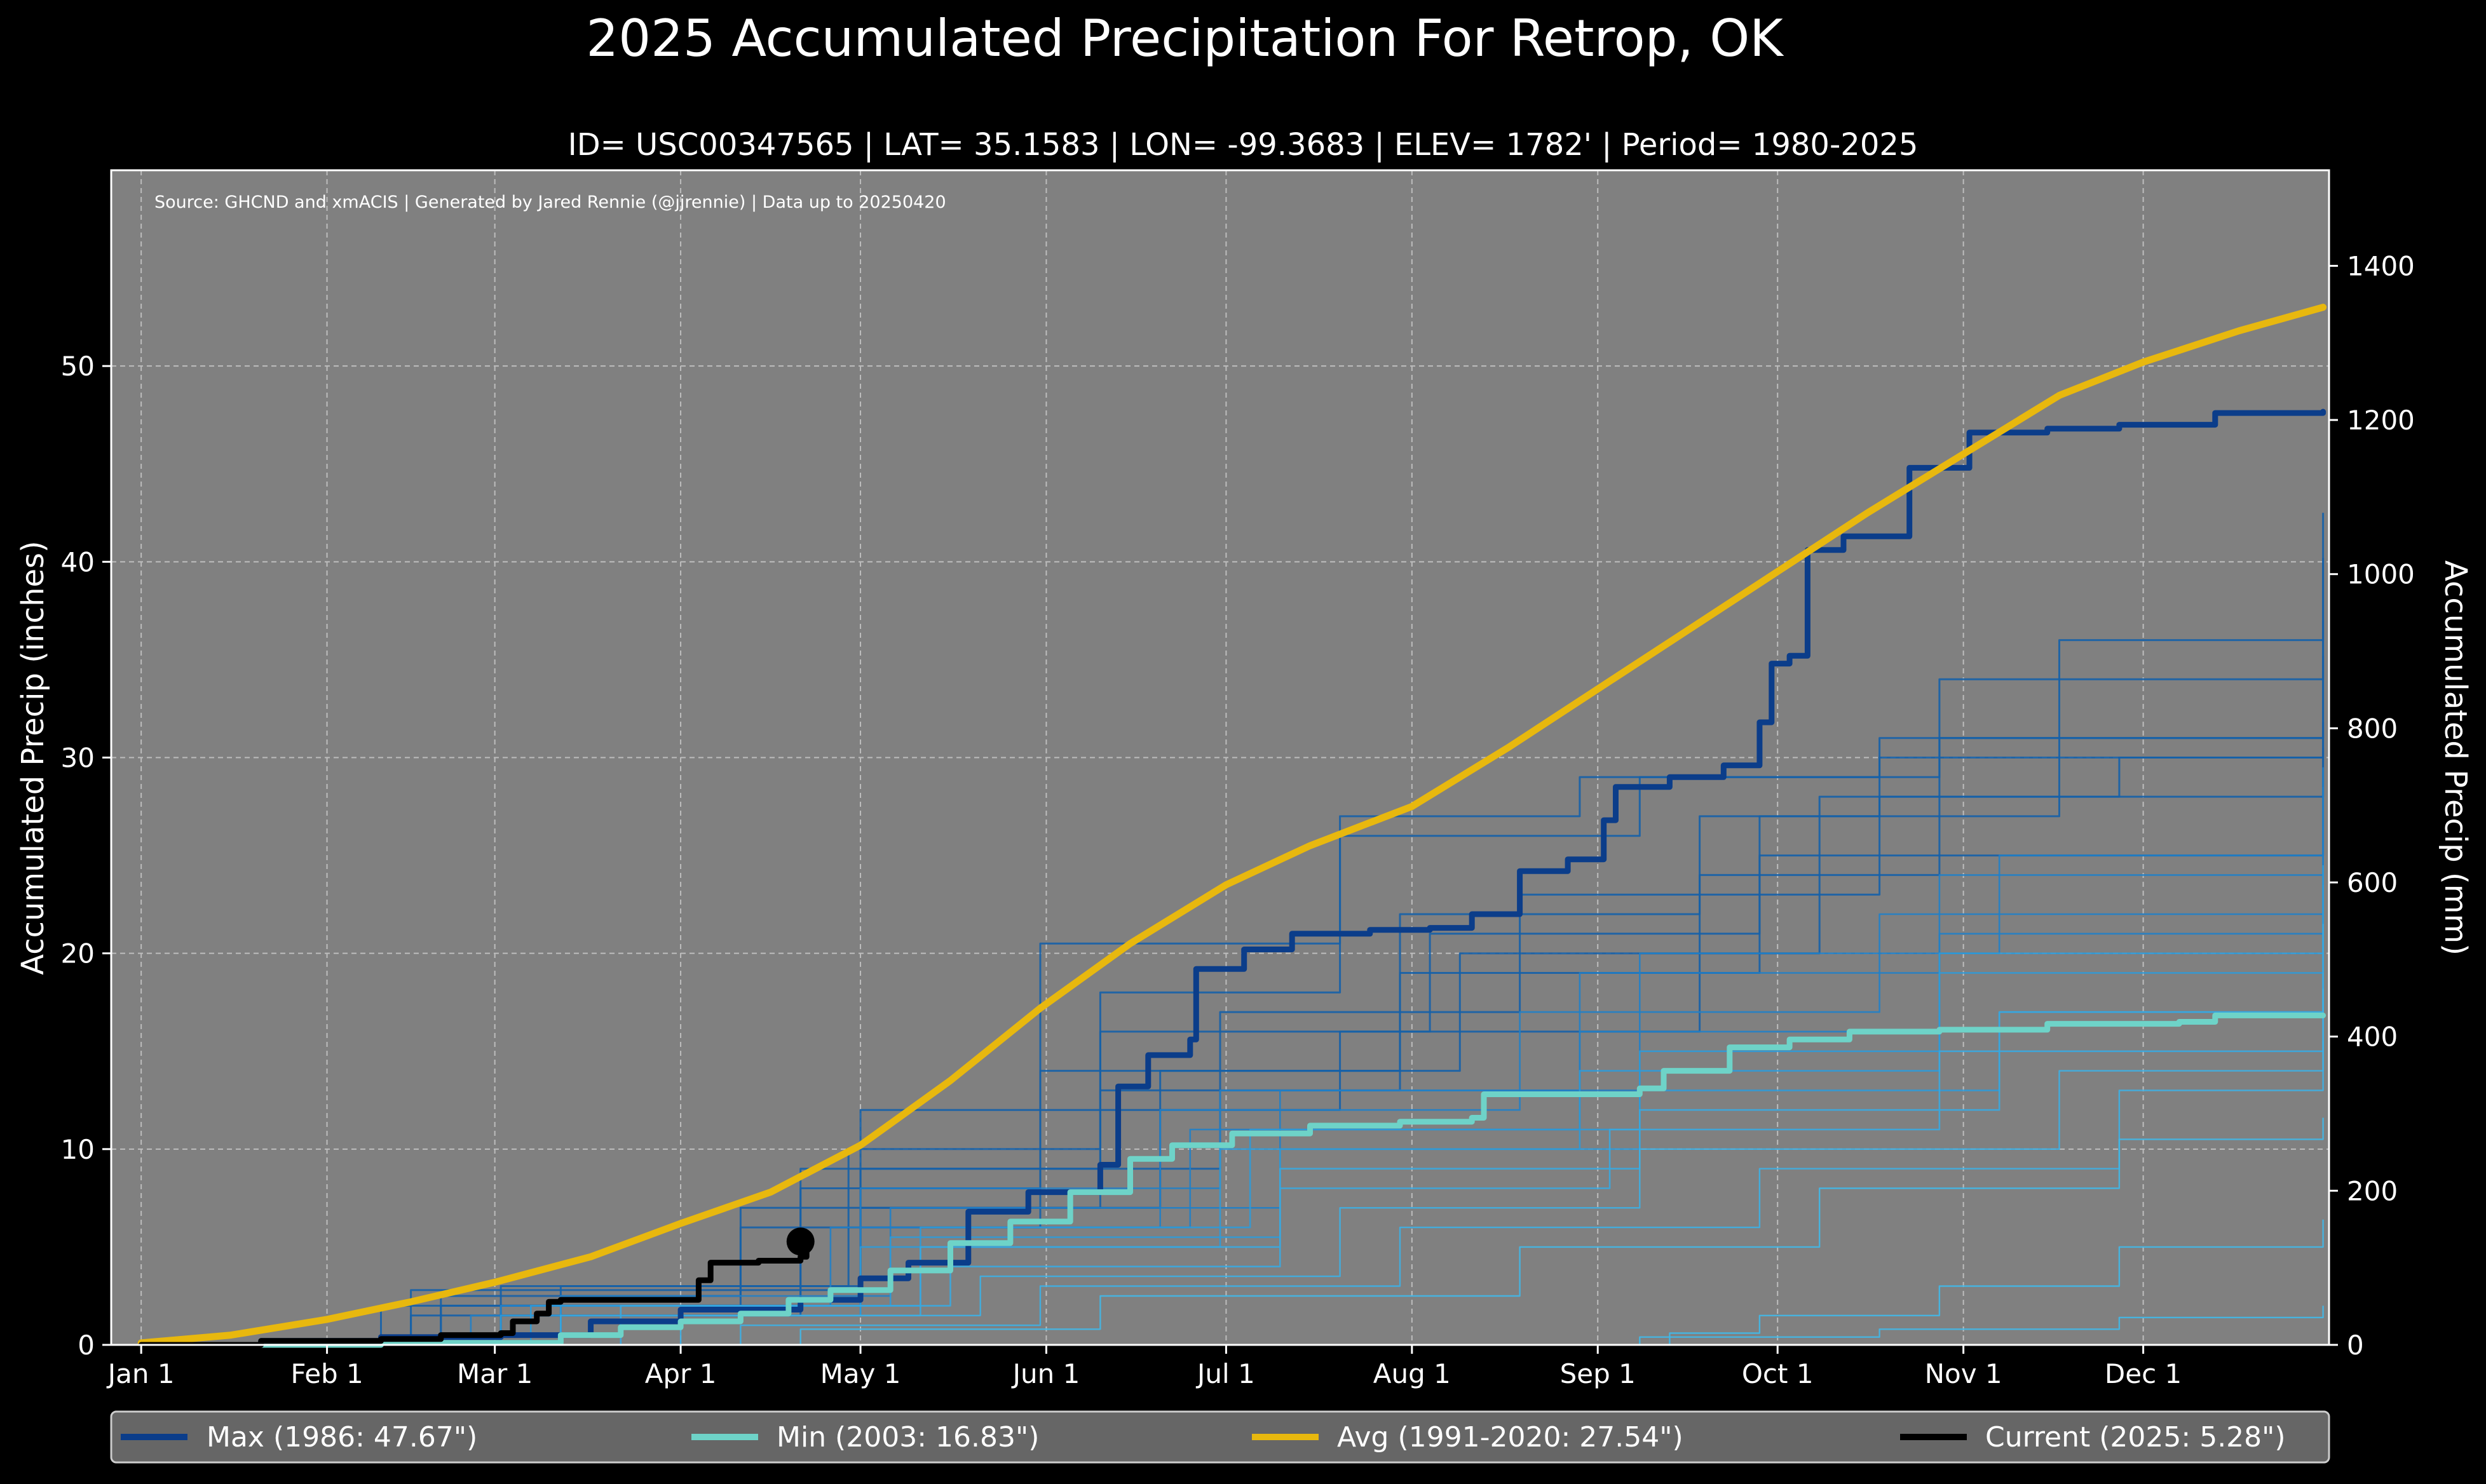  Describe the element at coordinates (2135, 1437) in the screenshot. I see `legend-label-current: Current (2025: 5.28")` at that location.